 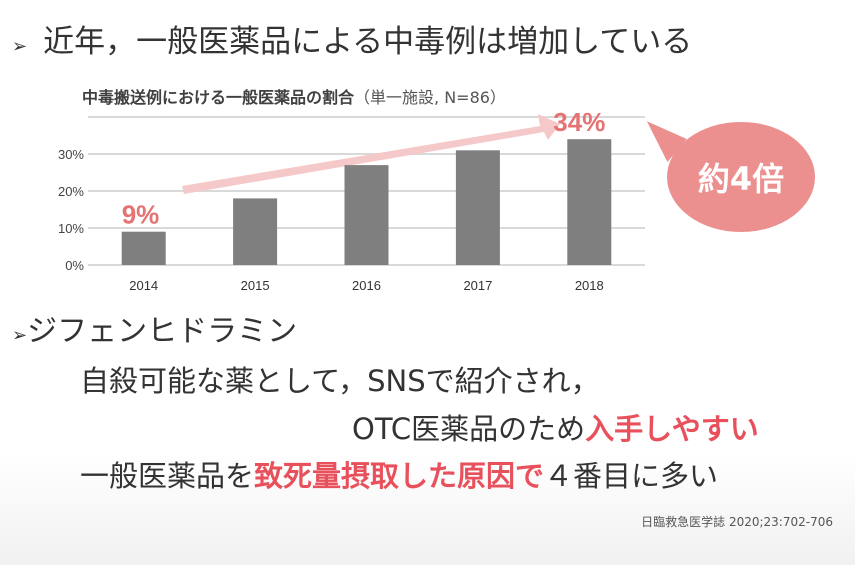 What do you see at coordinates (143, 248) in the screenshot?
I see `bar-2014` at bounding box center [143, 248].